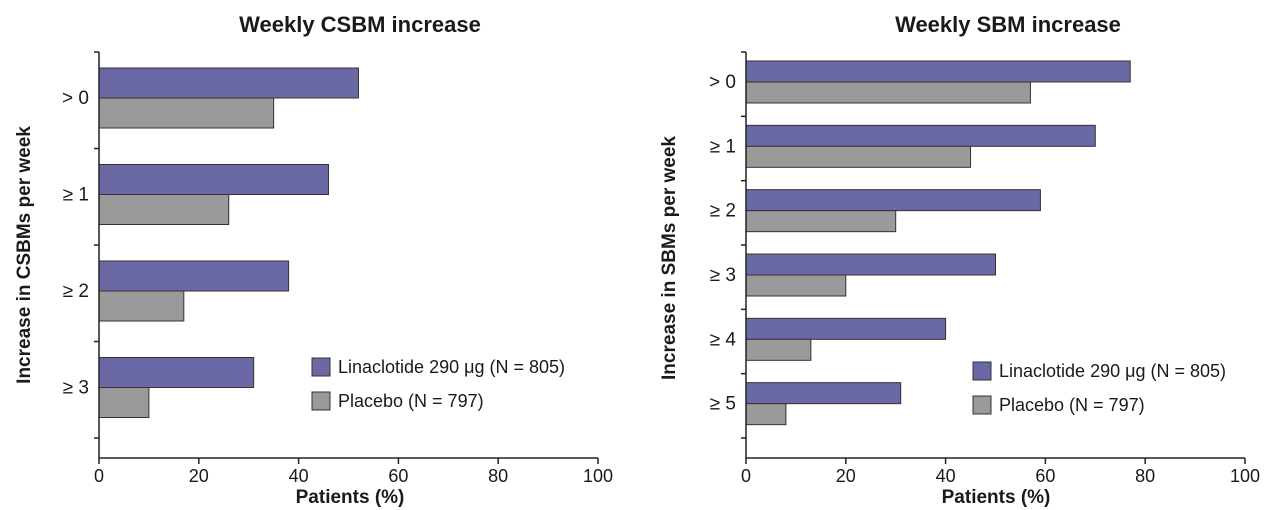 Image resolution: width=1277 pixels, height=510 pixels. I want to click on category-label: ≥ 4, so click(723, 339).